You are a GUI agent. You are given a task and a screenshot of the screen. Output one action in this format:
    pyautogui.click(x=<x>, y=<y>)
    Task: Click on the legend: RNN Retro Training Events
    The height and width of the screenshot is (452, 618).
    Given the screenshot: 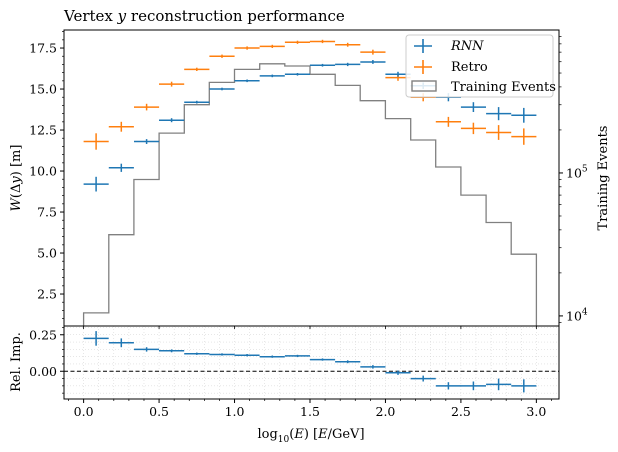 What is the action you would take?
    pyautogui.click(x=480, y=66)
    